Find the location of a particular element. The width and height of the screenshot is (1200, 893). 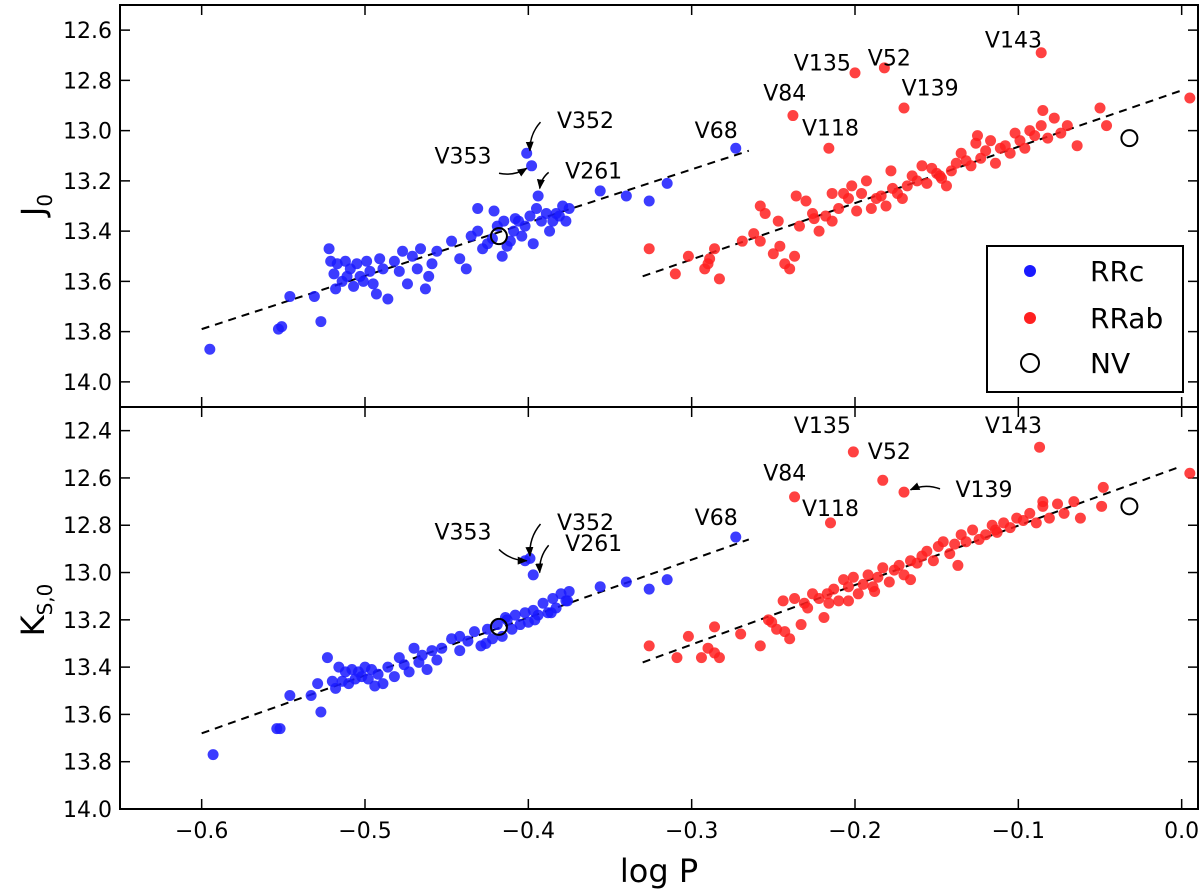

y-tick-label-bottom: 13.2 is located at coordinates (87, 621).